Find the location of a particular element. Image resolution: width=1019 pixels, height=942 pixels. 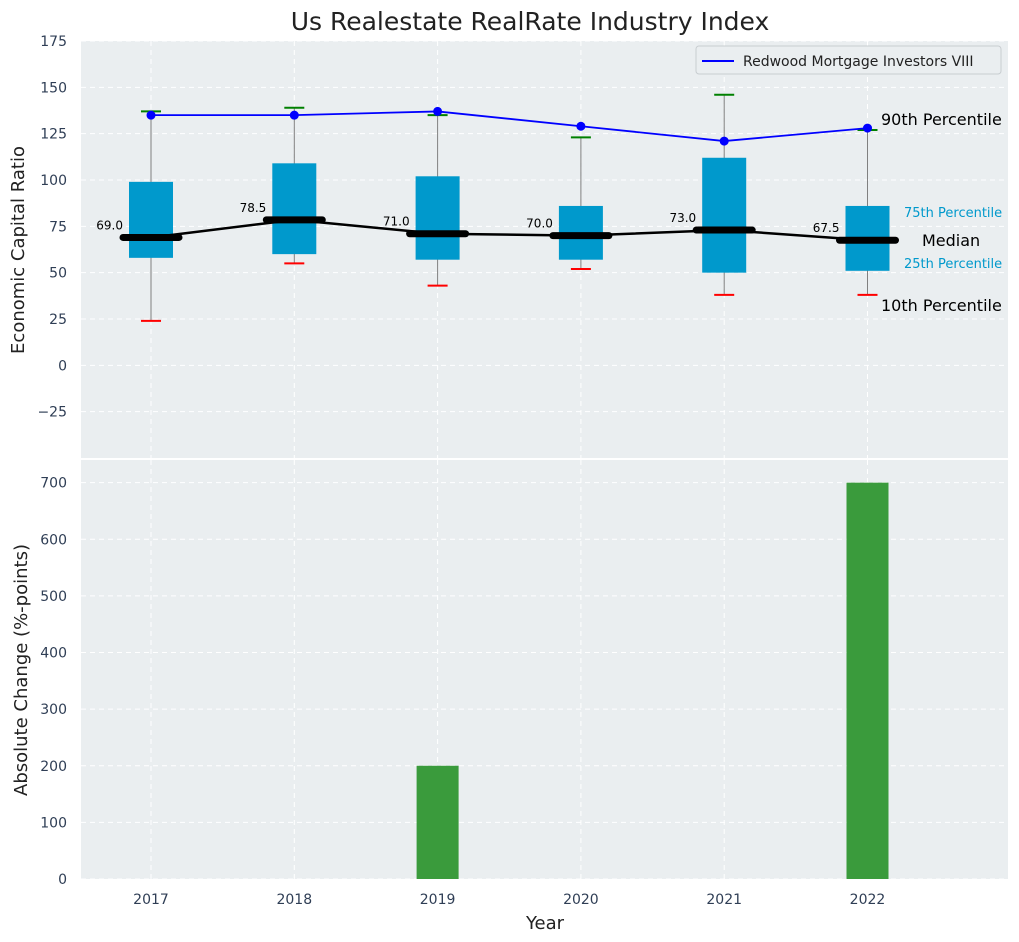

y-tick-label: 400 is located at coordinates (53, 654).